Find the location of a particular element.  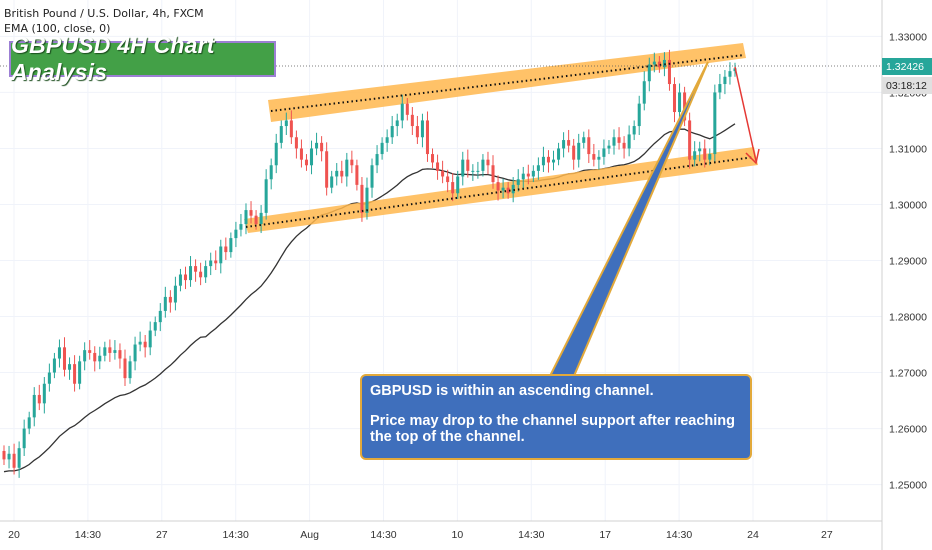

time-axis: 20 14:30 27 14:30 Aug 14:30 10 14:30 17 14:30 24 27 is located at coordinates (420, 535).